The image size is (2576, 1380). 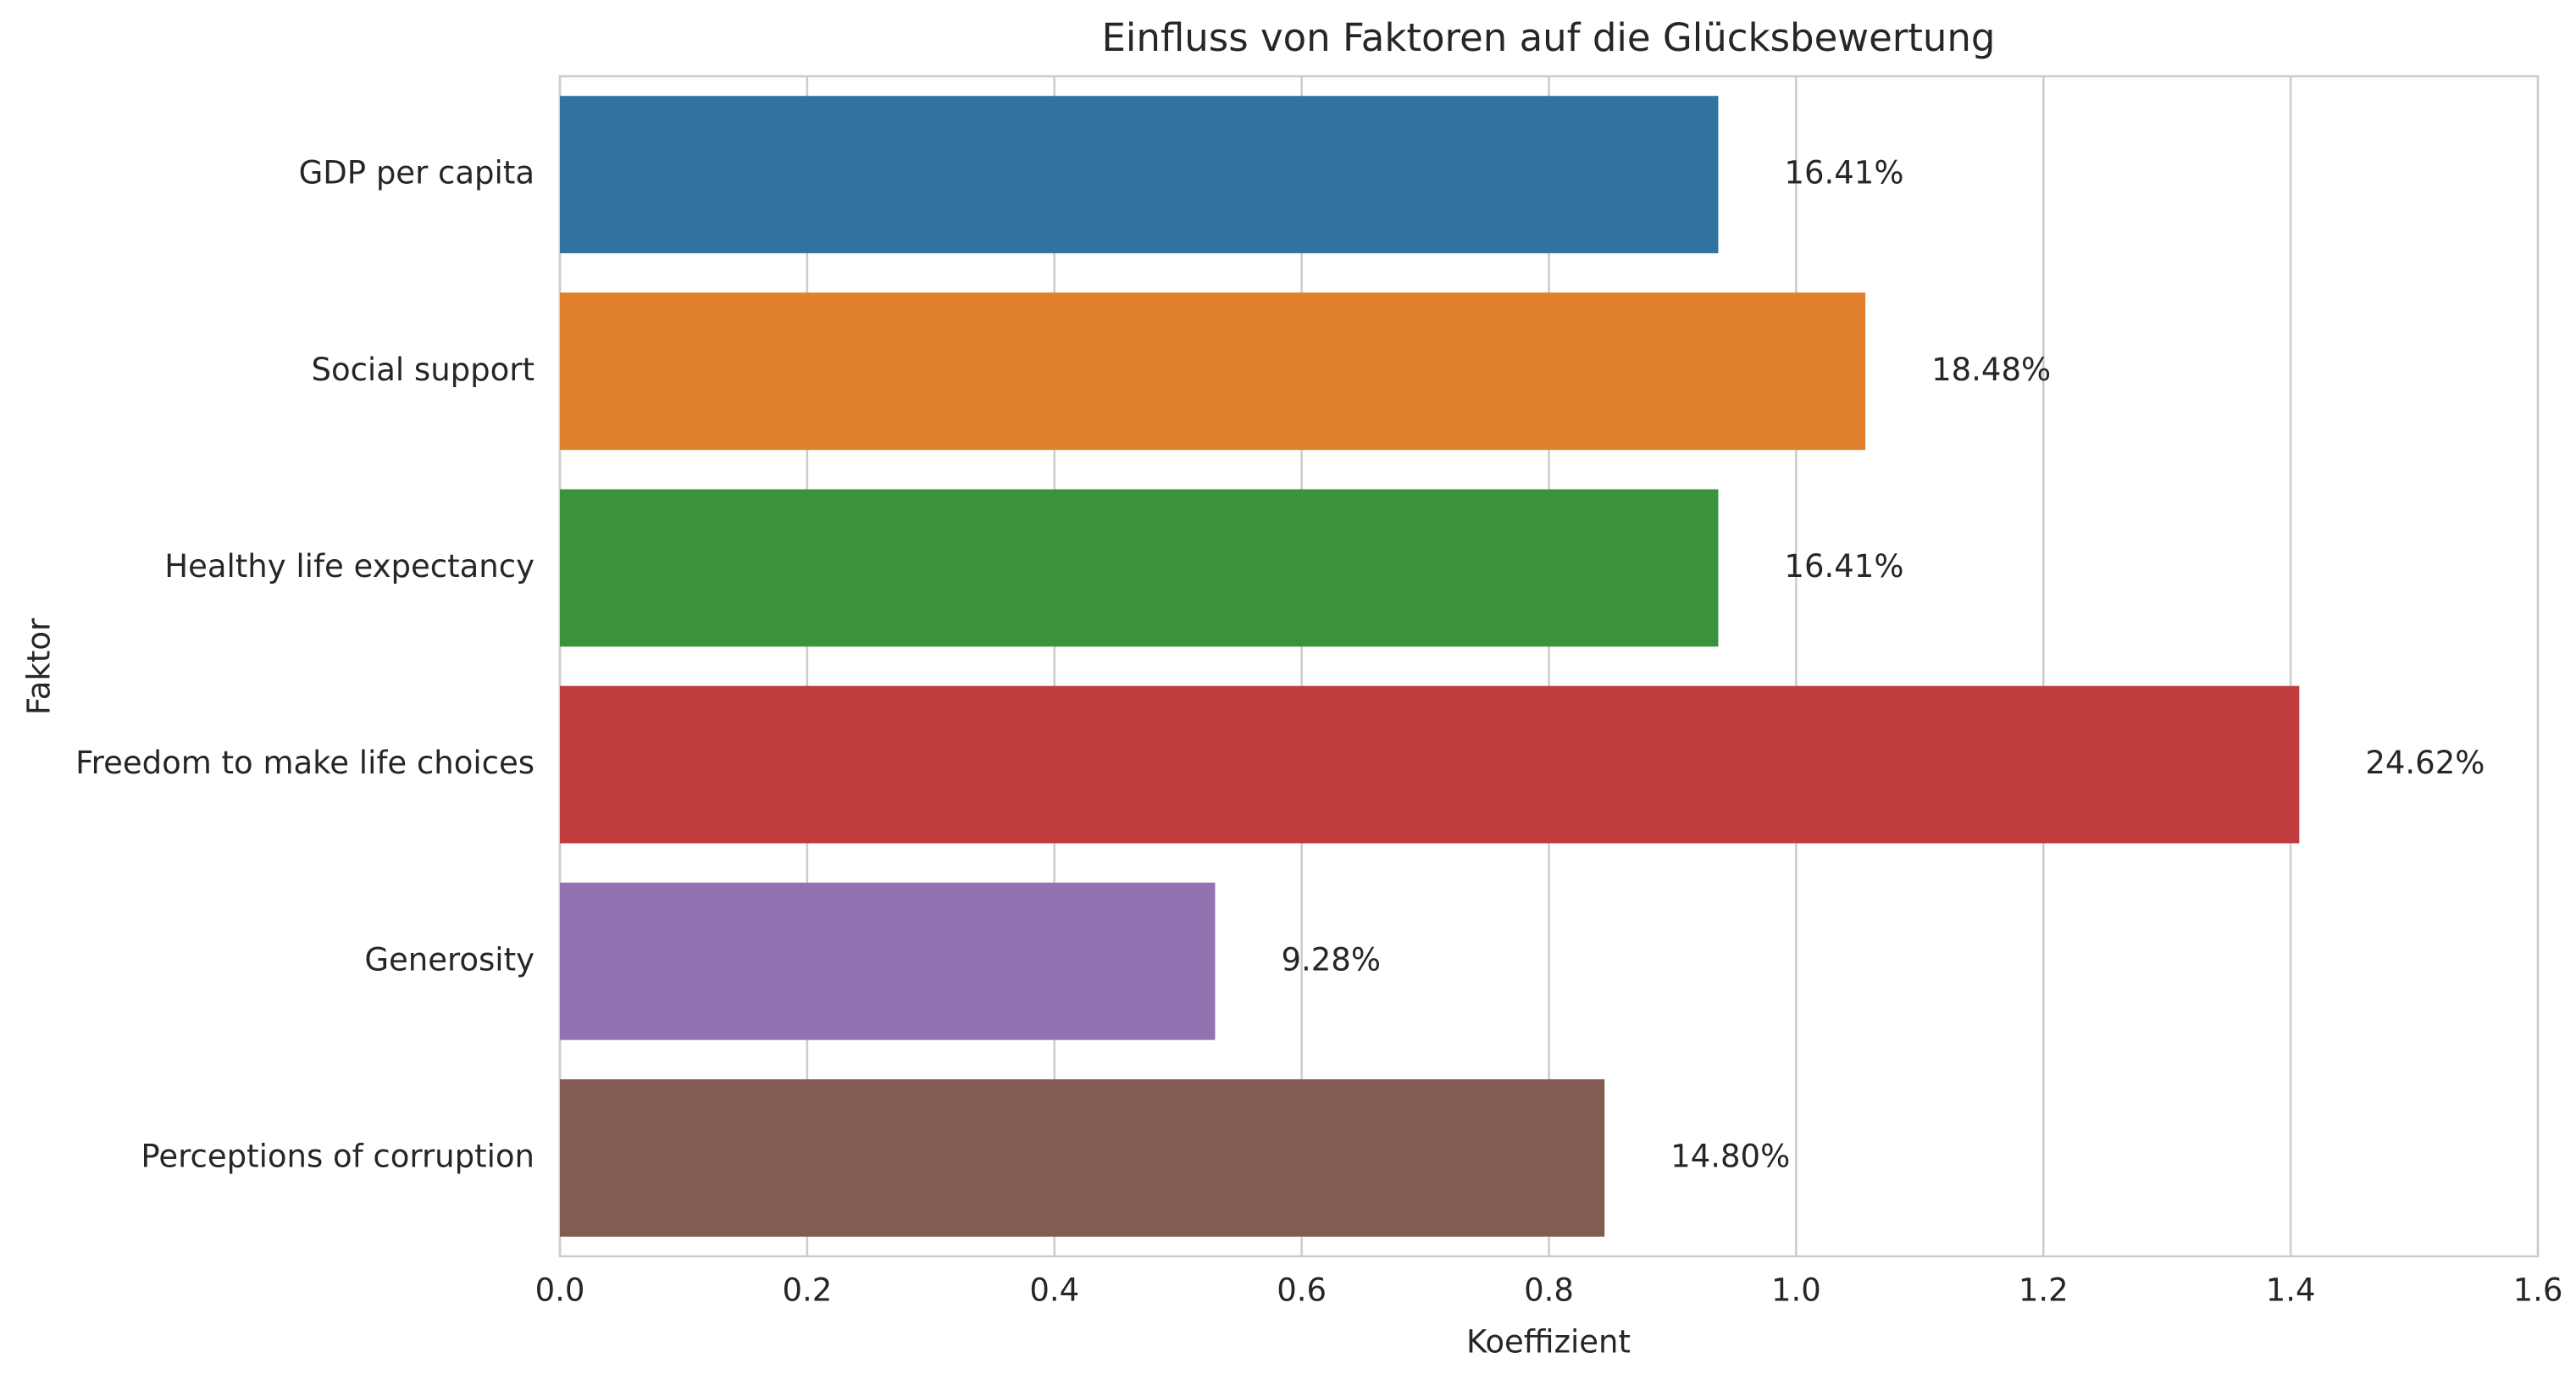 What do you see at coordinates (1054, 1290) in the screenshot?
I see `x-tick-label: 0.4` at bounding box center [1054, 1290].